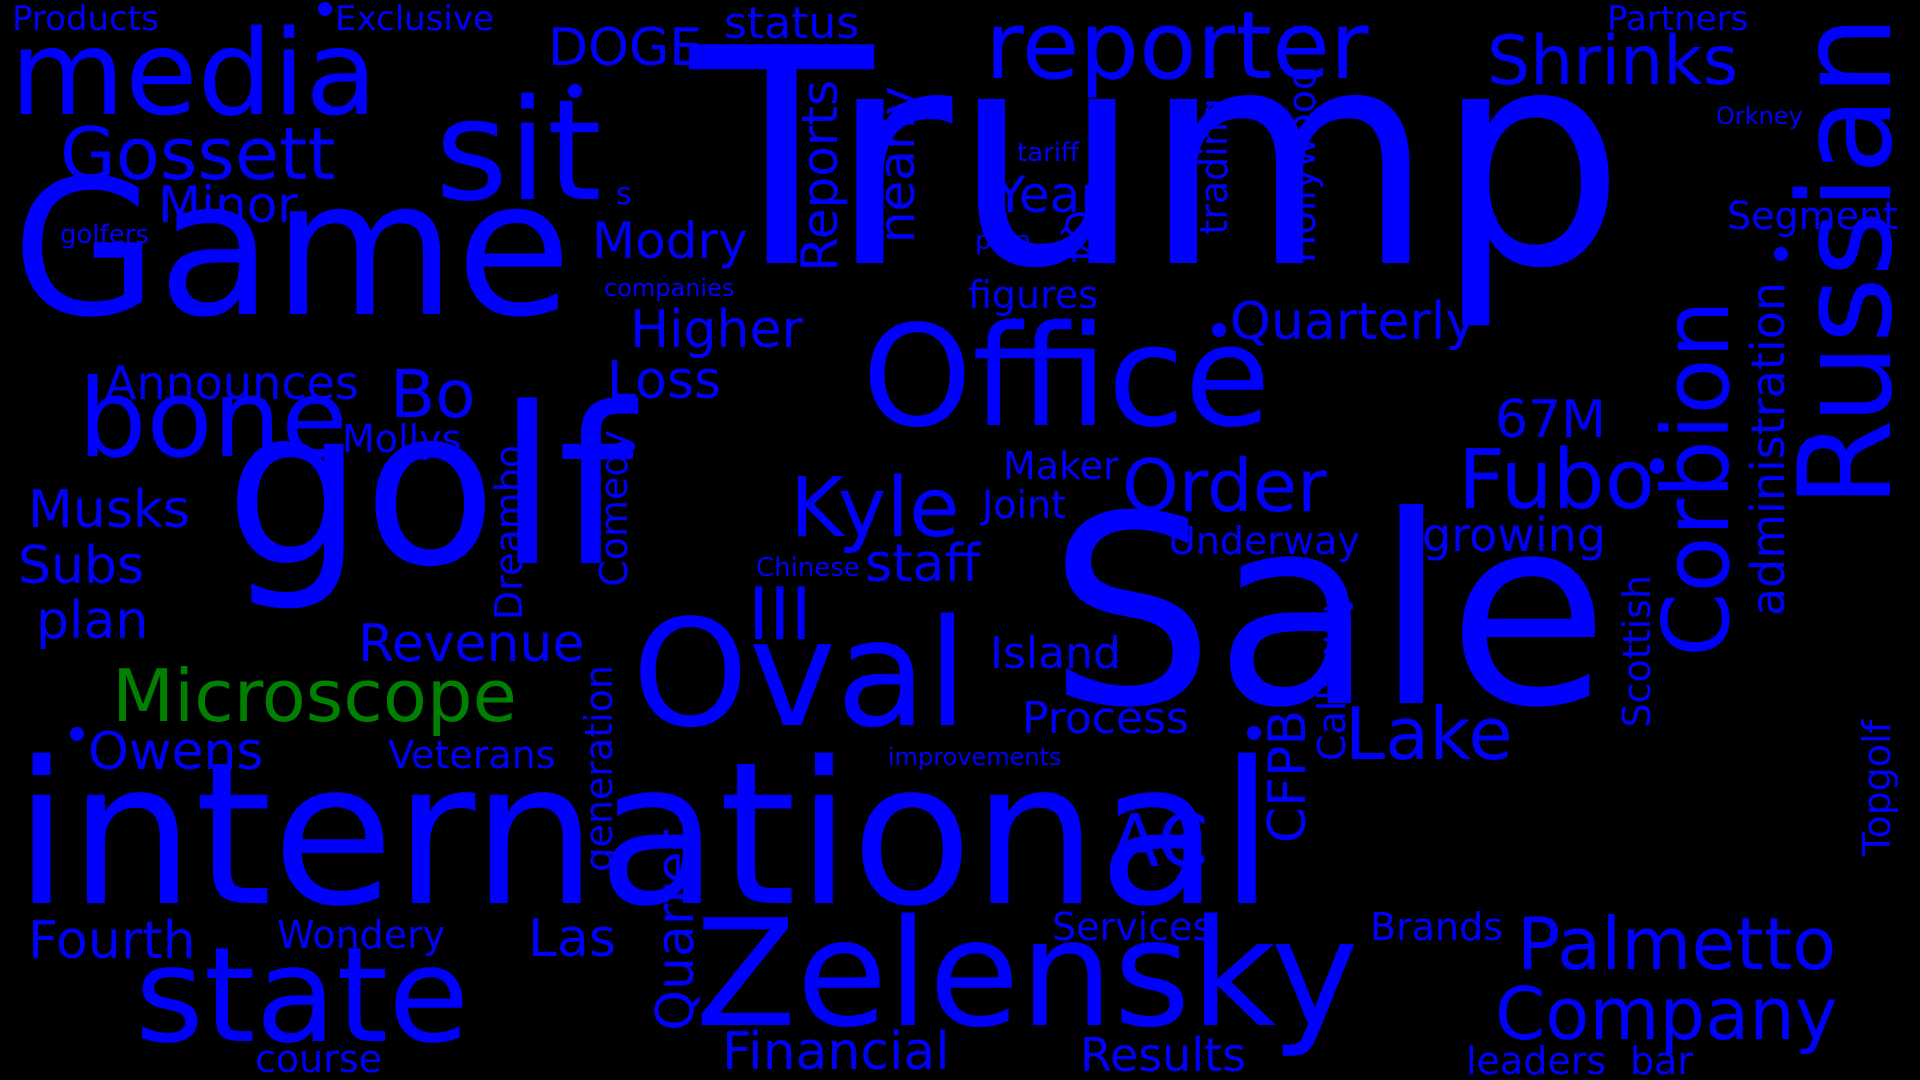  I want to click on word-game: Game, so click(292, 249).